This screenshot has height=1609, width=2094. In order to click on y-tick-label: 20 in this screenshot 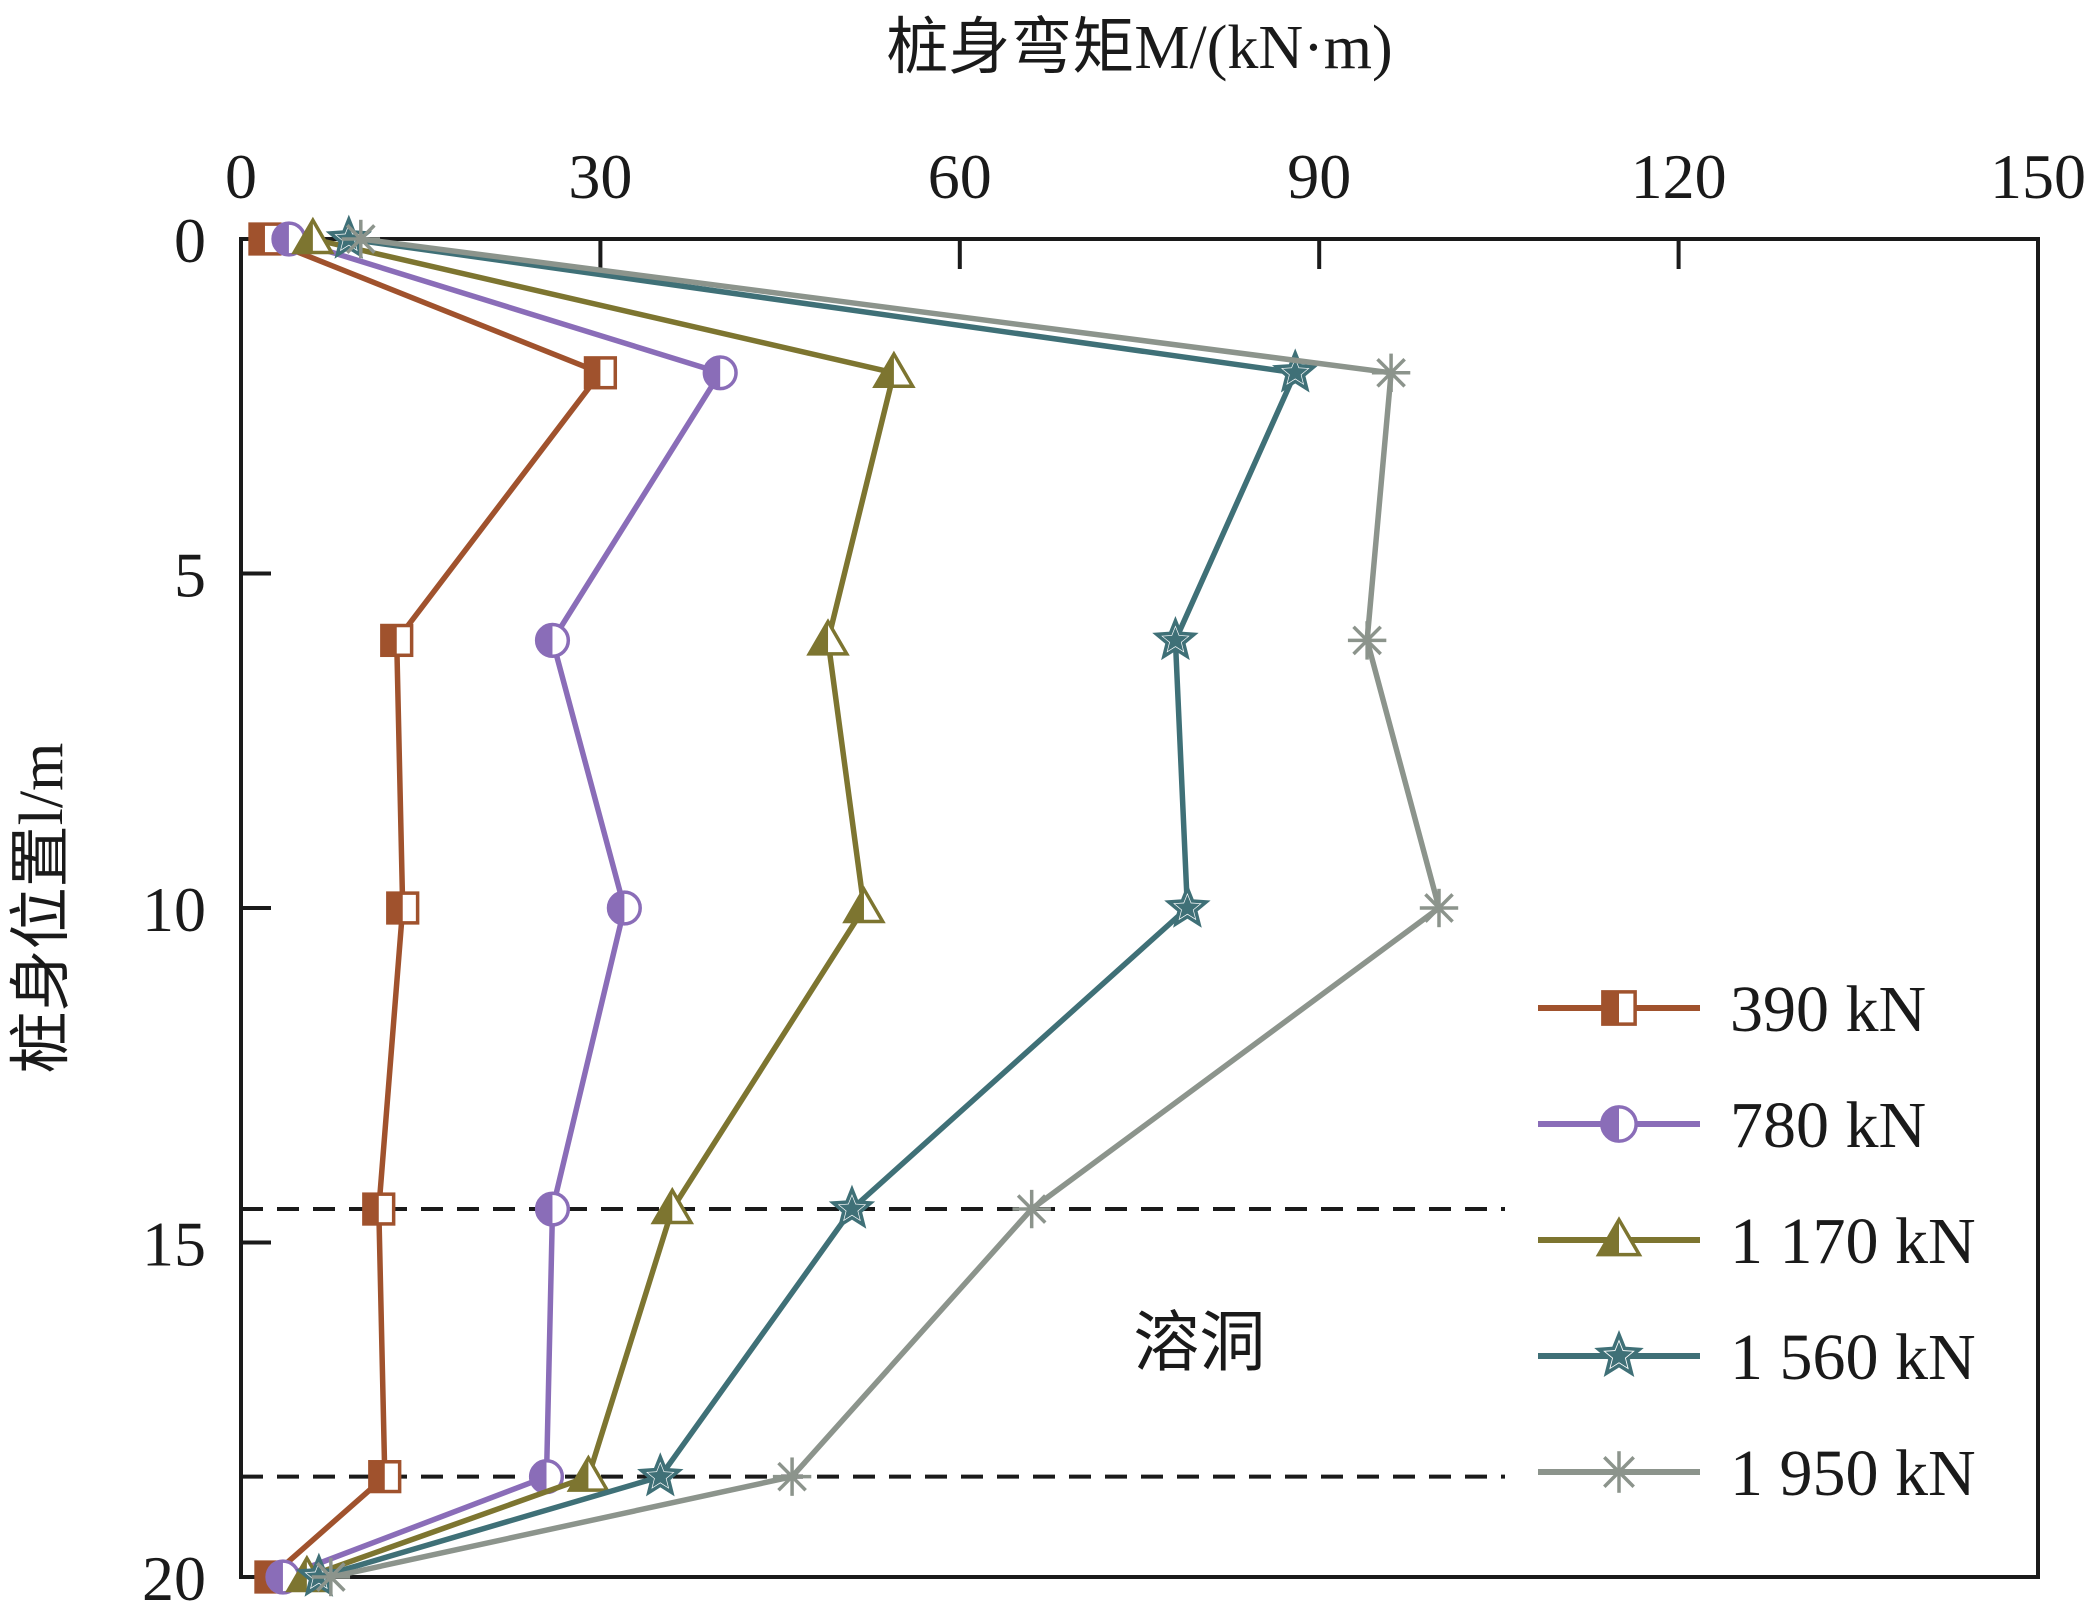, I will do `click(174, 1576)`.